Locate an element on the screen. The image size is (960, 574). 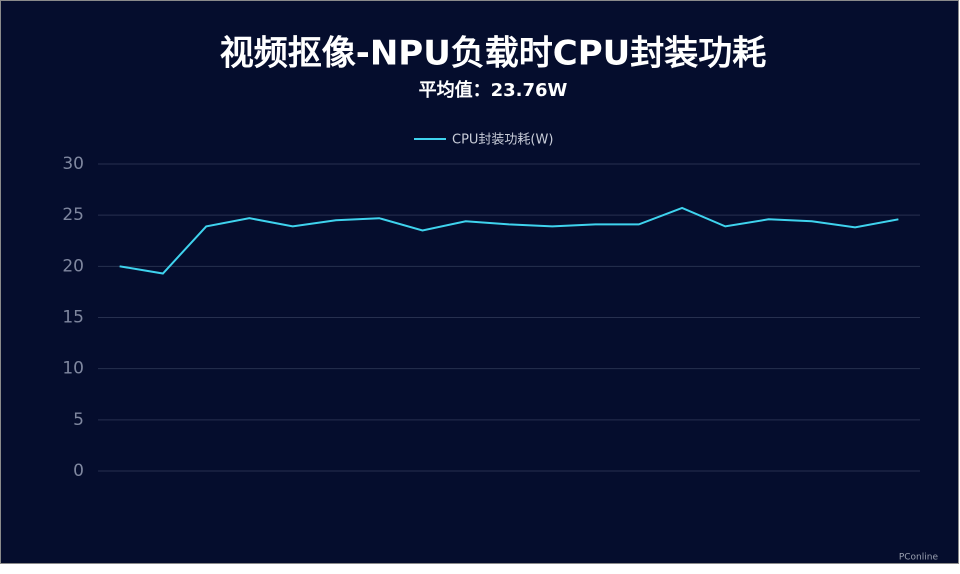
y-tick-label: 10 is located at coordinates (73, 369).